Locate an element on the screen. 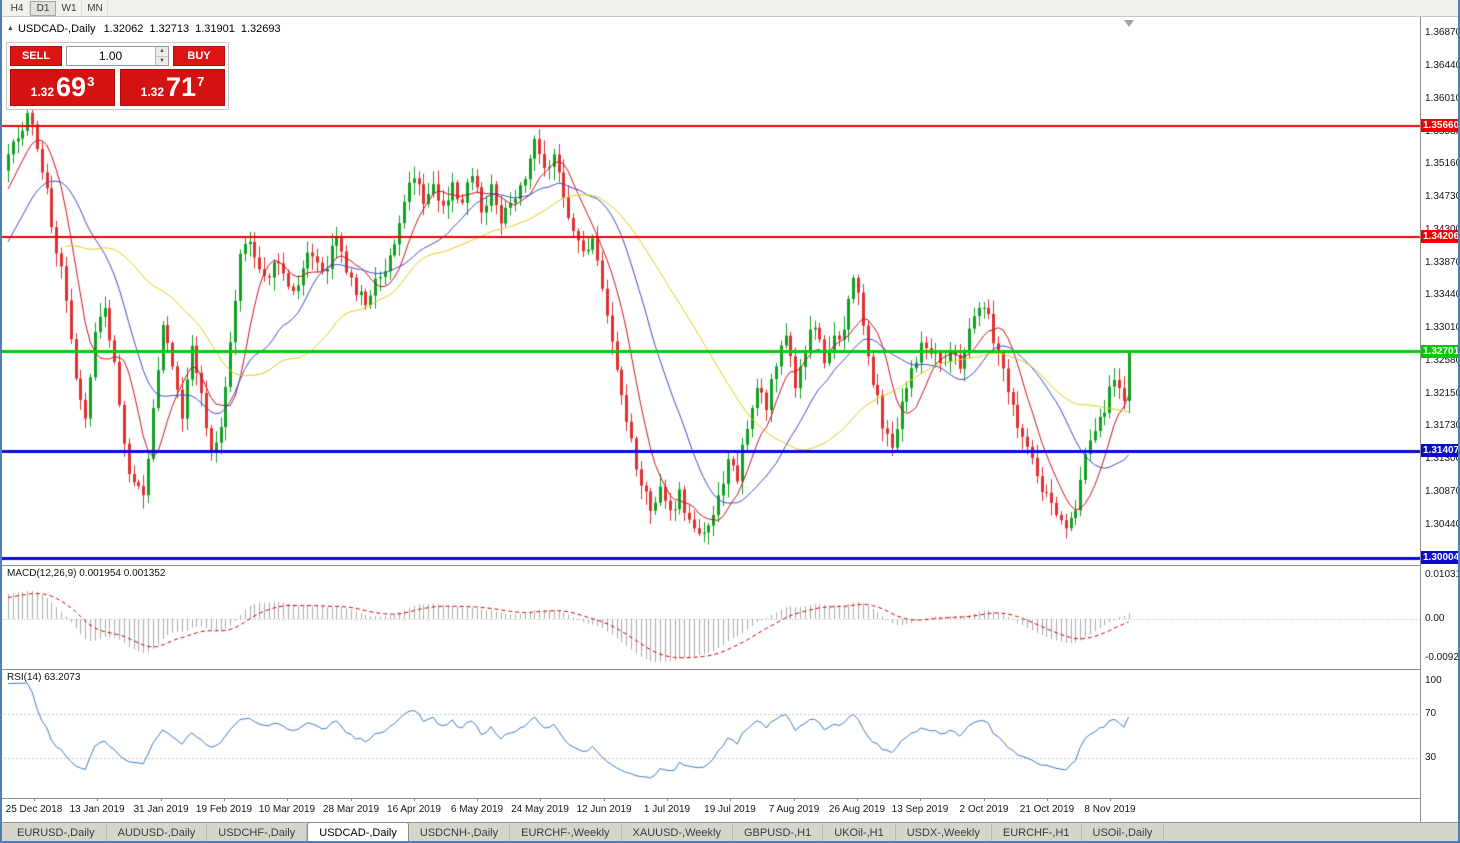  macd-label: MACD(12,26,9) 0.001954 0.001352 is located at coordinates (86, 573).